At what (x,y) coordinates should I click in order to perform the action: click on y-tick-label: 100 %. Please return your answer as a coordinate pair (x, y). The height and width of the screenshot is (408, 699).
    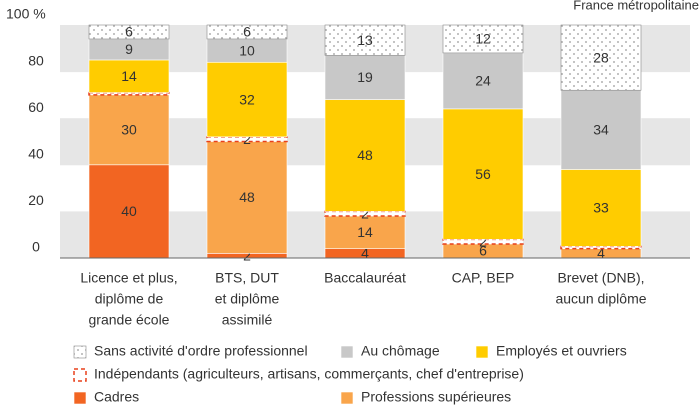
    Looking at the image, I should click on (26, 14).